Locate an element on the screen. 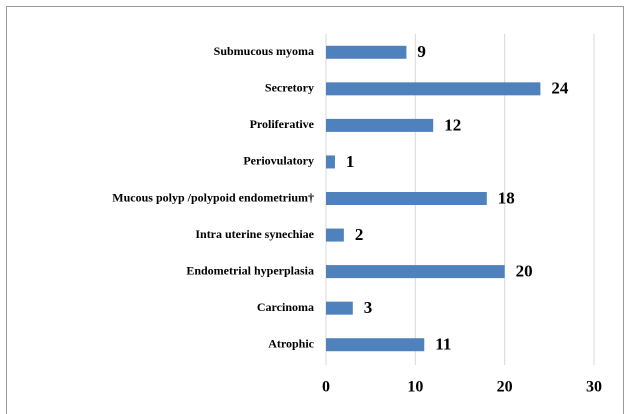 The image size is (630, 414). x-tick-label: 20 is located at coordinates (505, 387).